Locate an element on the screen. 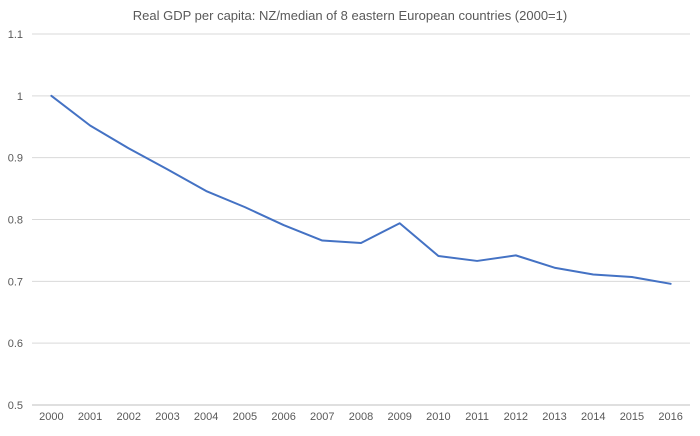 This screenshot has height=436, width=700. x-tick-label: 2009 is located at coordinates (399, 417).